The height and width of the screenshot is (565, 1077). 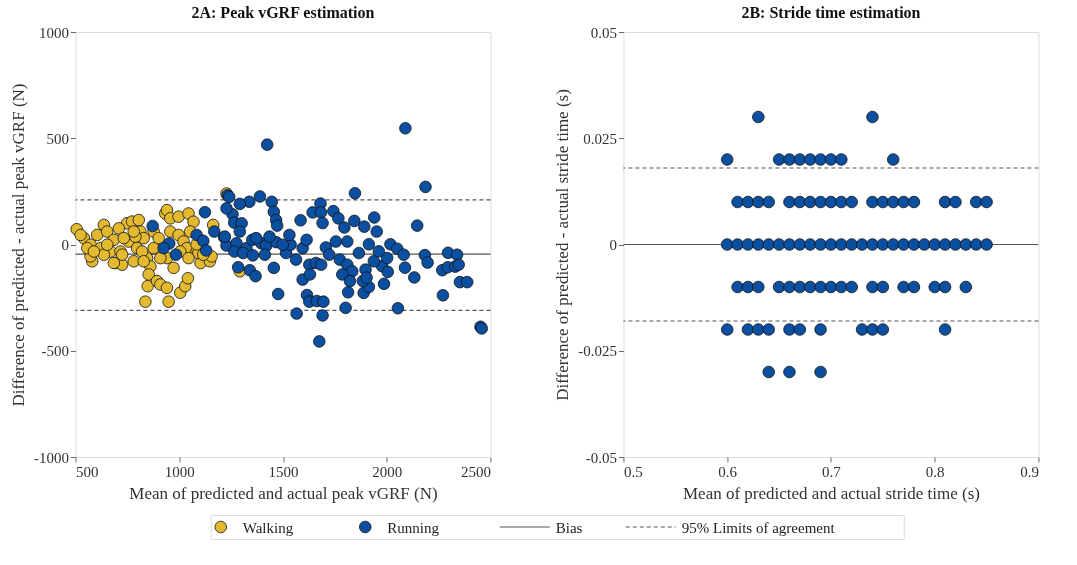 What do you see at coordinates (935, 471) in the screenshot?
I see `x-tick-label: 0.8` at bounding box center [935, 471].